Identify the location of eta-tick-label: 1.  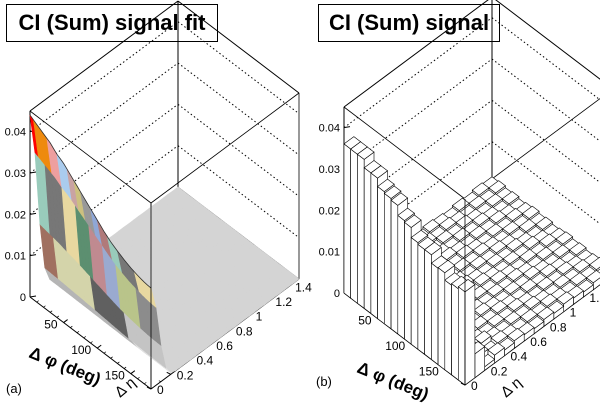
(259, 317).